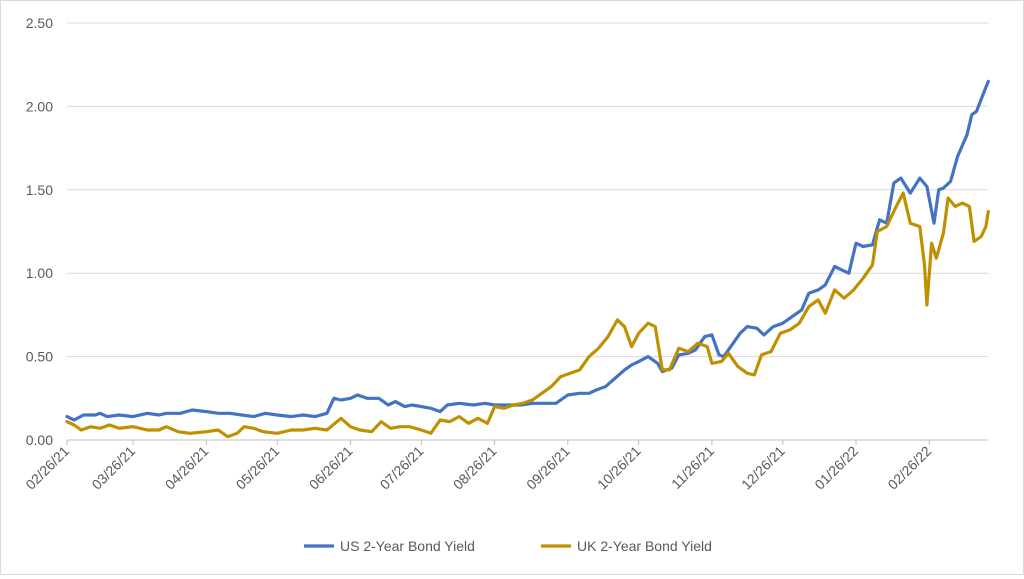 The width and height of the screenshot is (1024, 579). Describe the element at coordinates (527, 442) in the screenshot. I see `x-axis` at that location.